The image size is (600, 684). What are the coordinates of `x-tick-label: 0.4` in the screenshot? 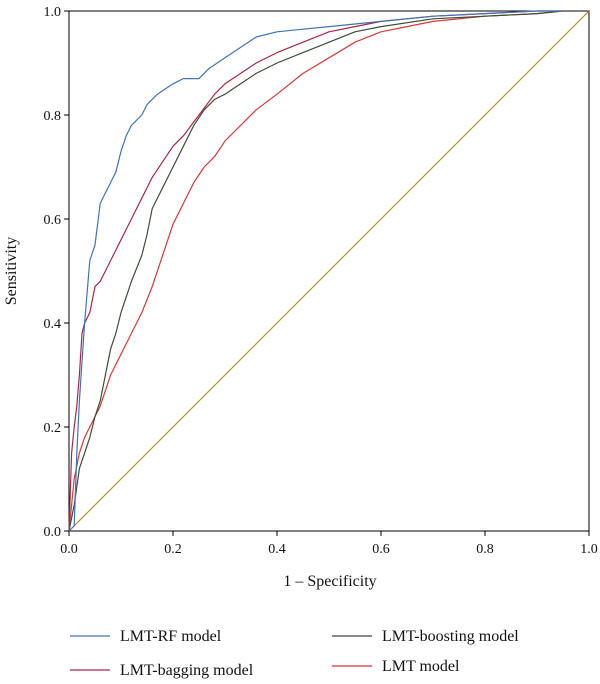 It's located at (277, 549).